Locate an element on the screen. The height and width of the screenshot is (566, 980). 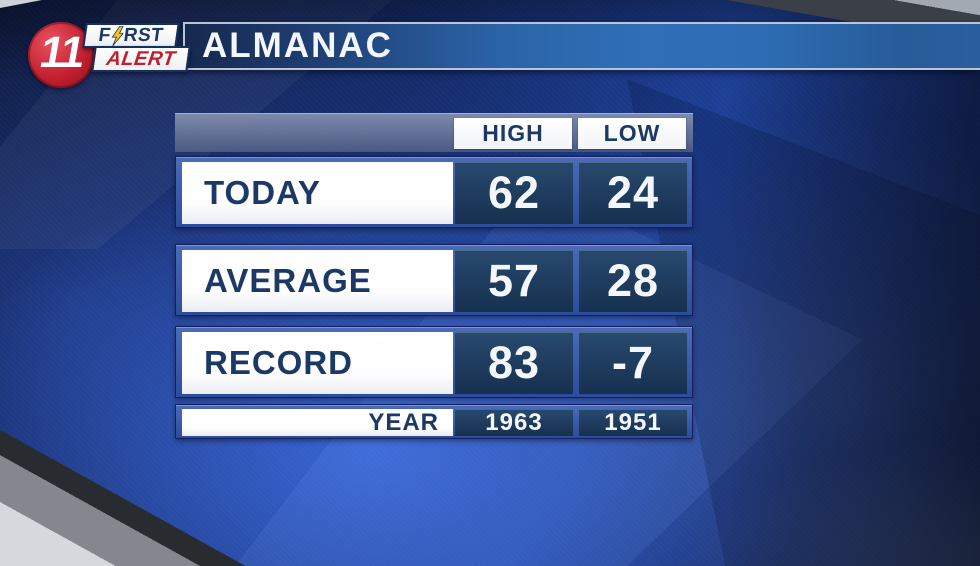
row-label: RECORD is located at coordinates (317, 363).